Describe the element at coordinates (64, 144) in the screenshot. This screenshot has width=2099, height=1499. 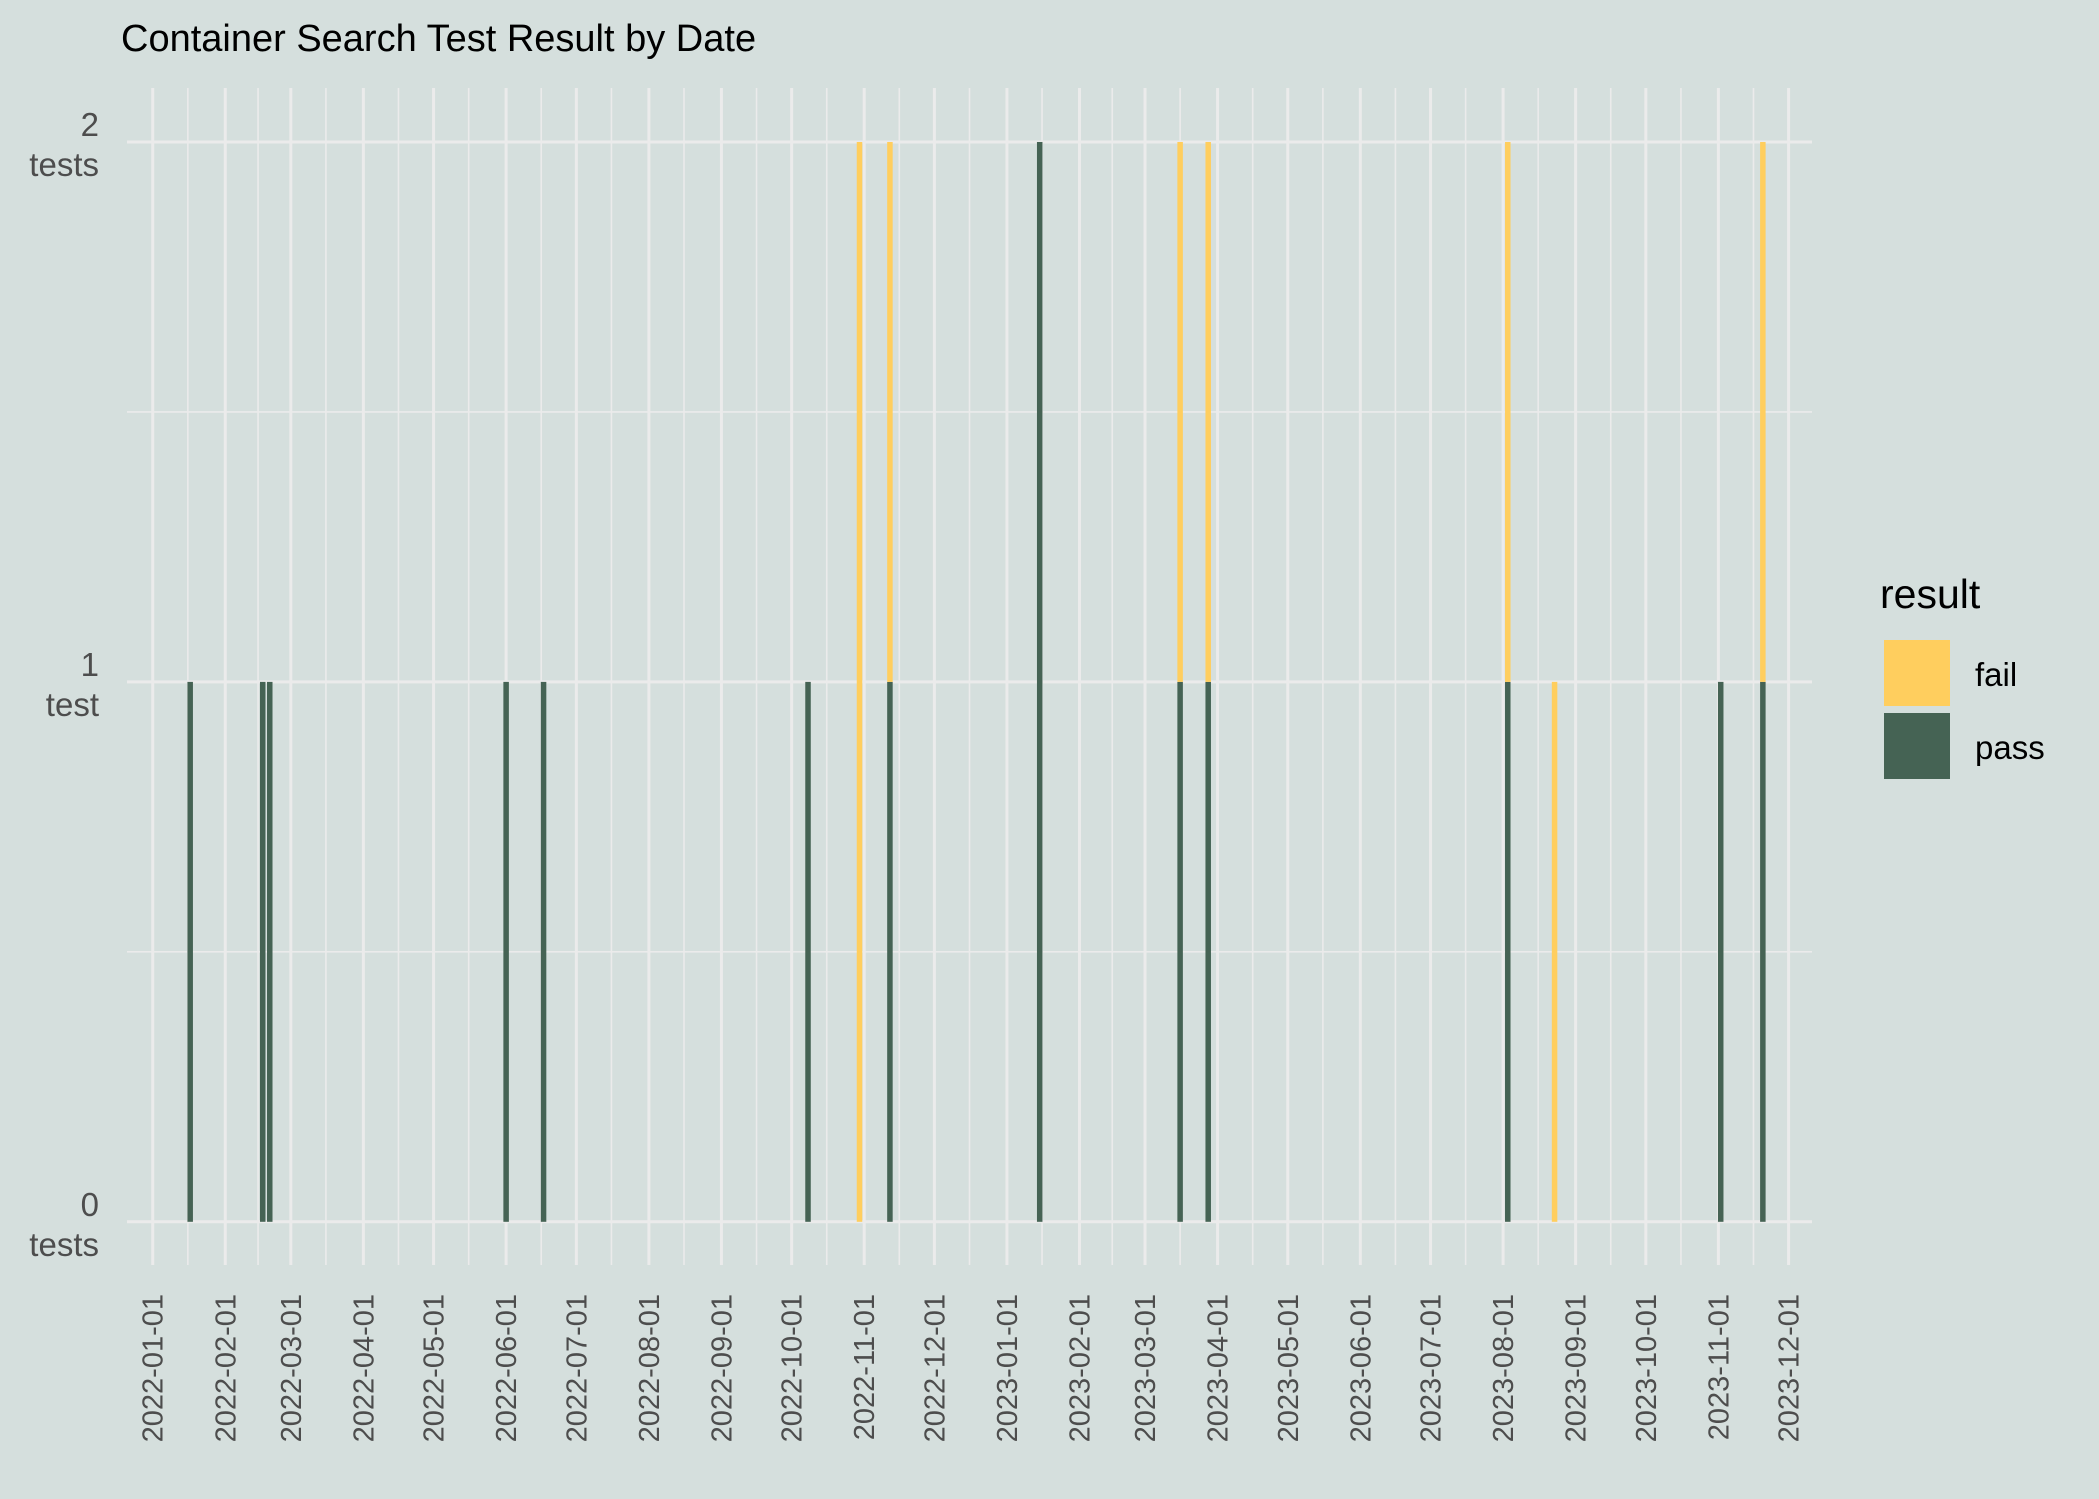
I see `y-tick-label-2: 2 tests` at that location.